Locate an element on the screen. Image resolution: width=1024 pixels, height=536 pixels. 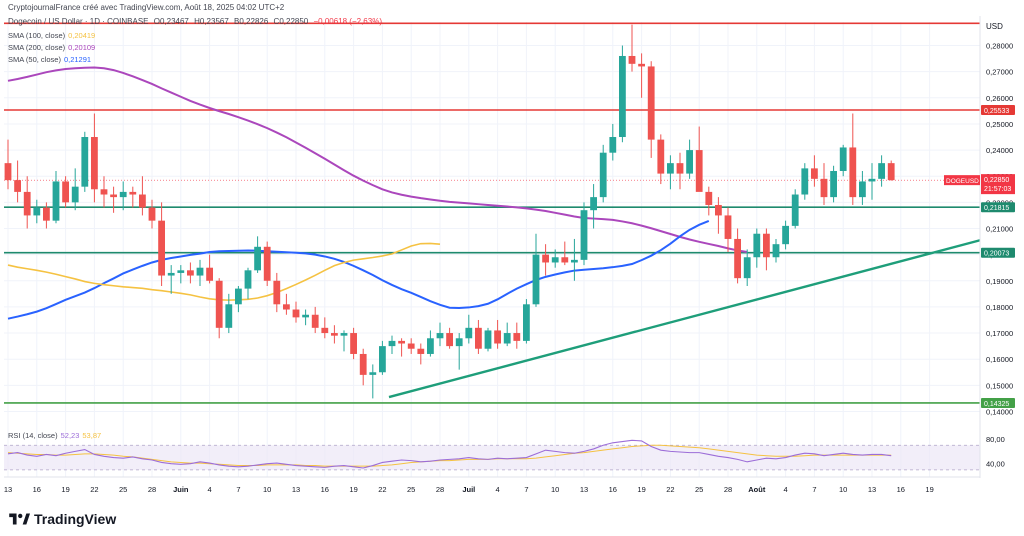
indicator-sma50: SMA (50, close) 0,21291 is located at coordinates (49, 59).